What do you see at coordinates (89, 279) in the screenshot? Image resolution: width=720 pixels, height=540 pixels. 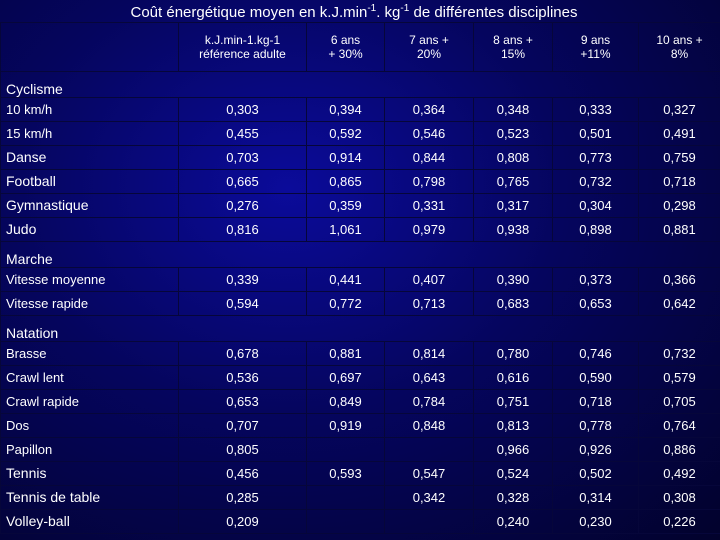 I see `row-label: Vitesse moyenne` at bounding box center [89, 279].